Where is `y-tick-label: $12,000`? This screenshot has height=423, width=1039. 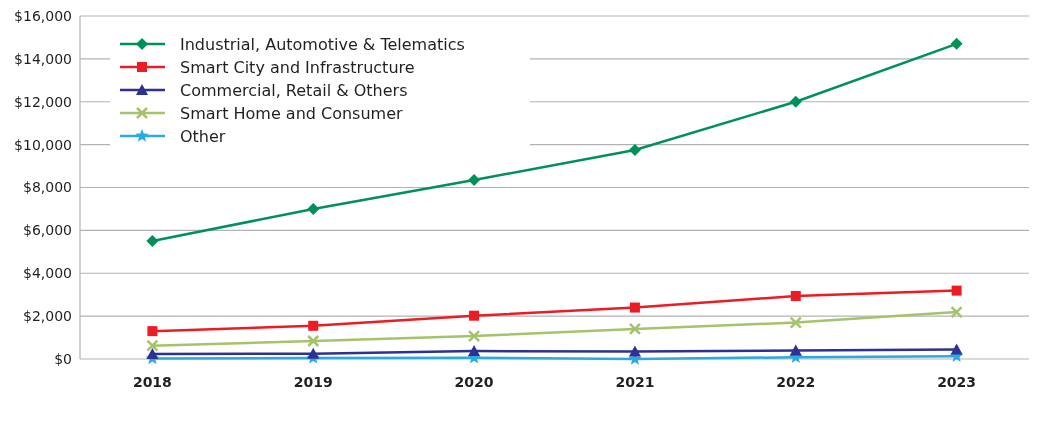 y-tick-label: $12,000 is located at coordinates (43, 101).